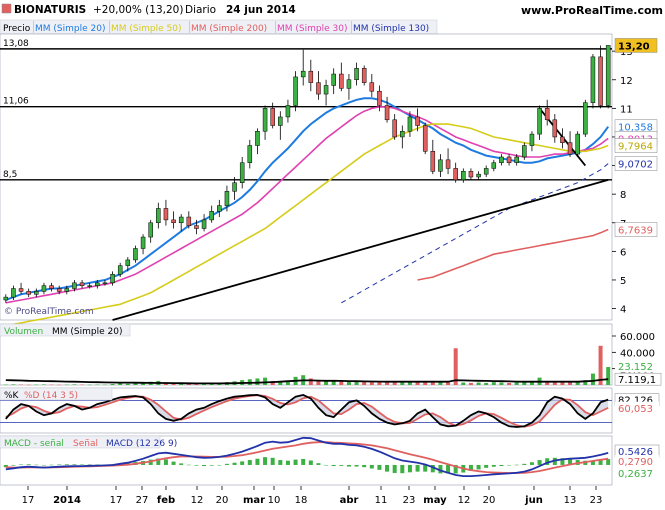  I want to click on price-badge-0: 13,20, so click(634, 46).